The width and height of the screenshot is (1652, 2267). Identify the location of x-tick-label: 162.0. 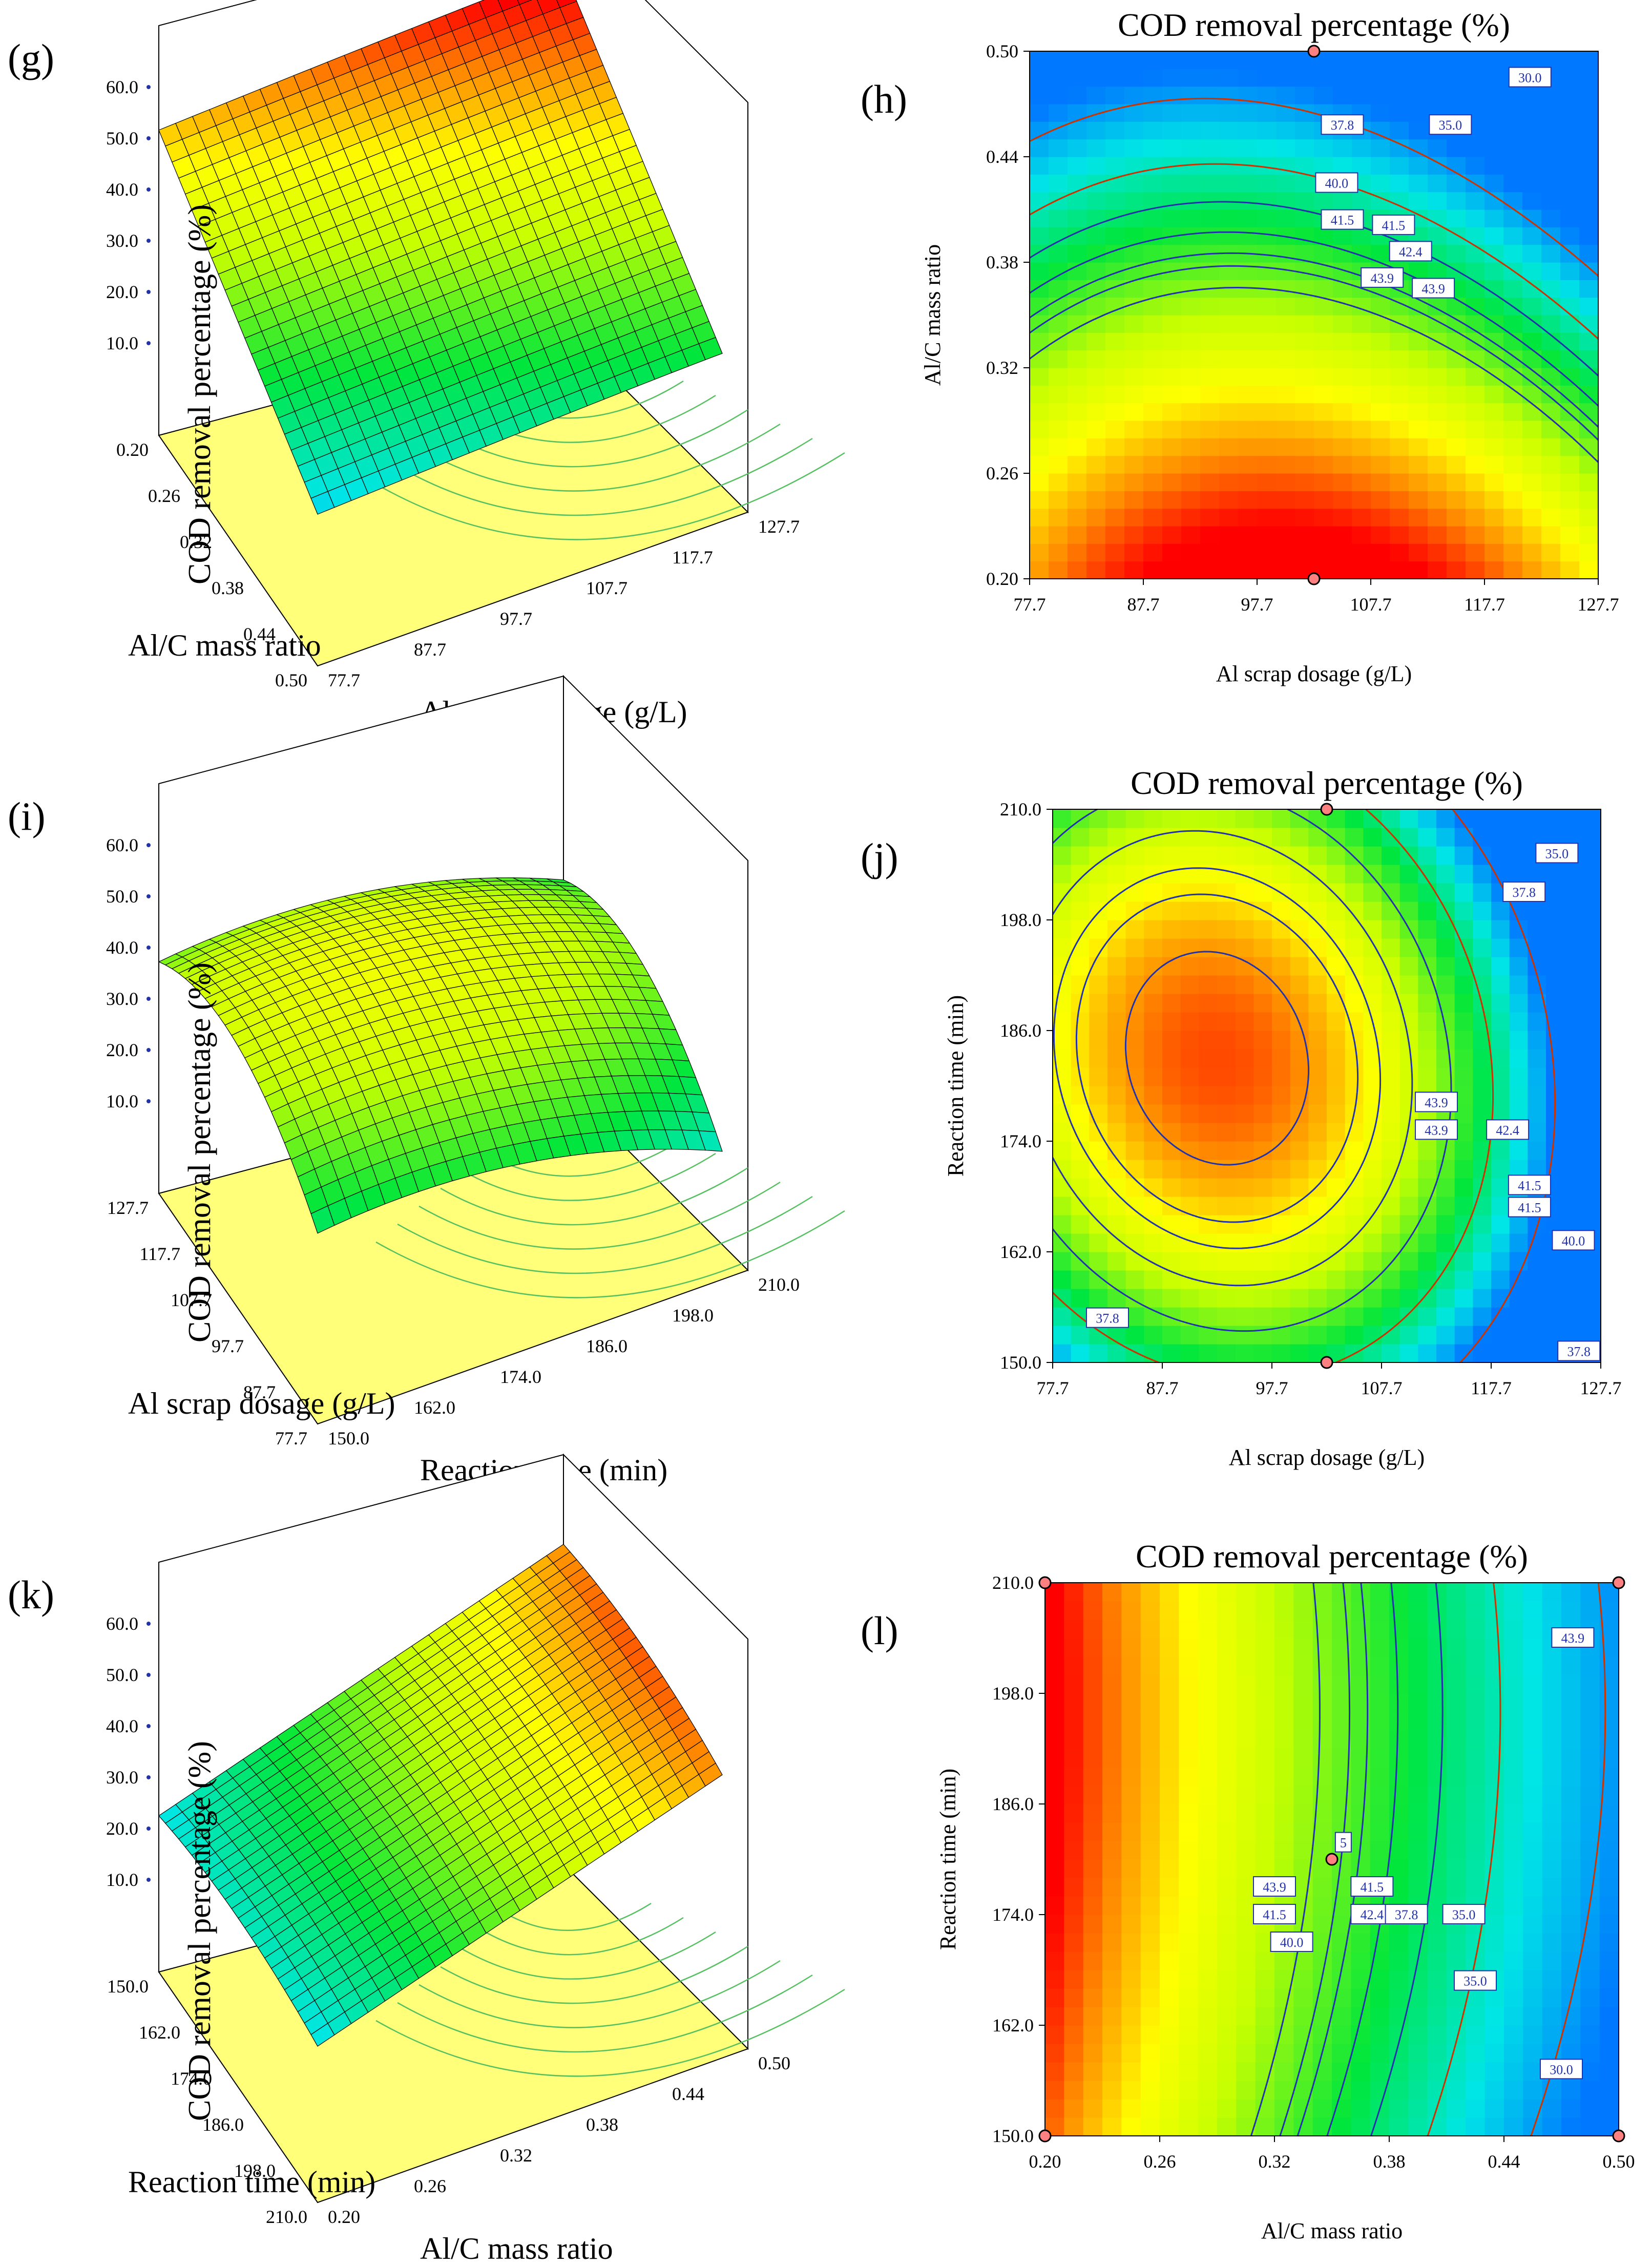
(159, 2032).